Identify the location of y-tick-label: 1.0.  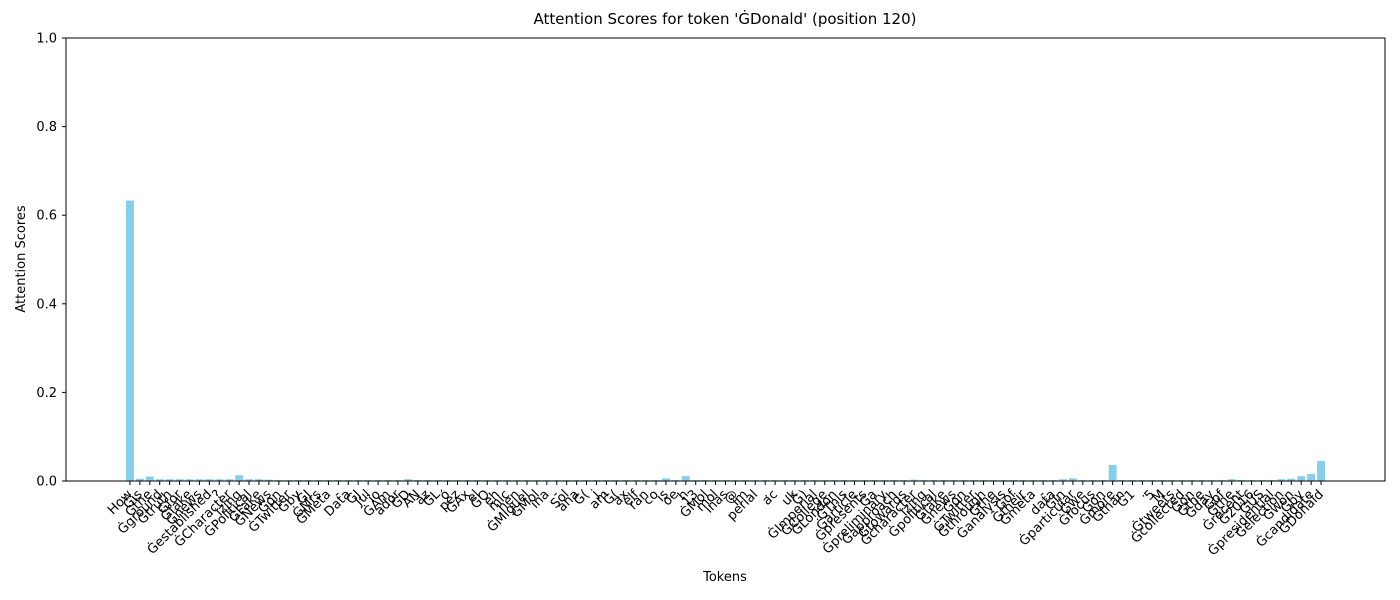
(46, 39).